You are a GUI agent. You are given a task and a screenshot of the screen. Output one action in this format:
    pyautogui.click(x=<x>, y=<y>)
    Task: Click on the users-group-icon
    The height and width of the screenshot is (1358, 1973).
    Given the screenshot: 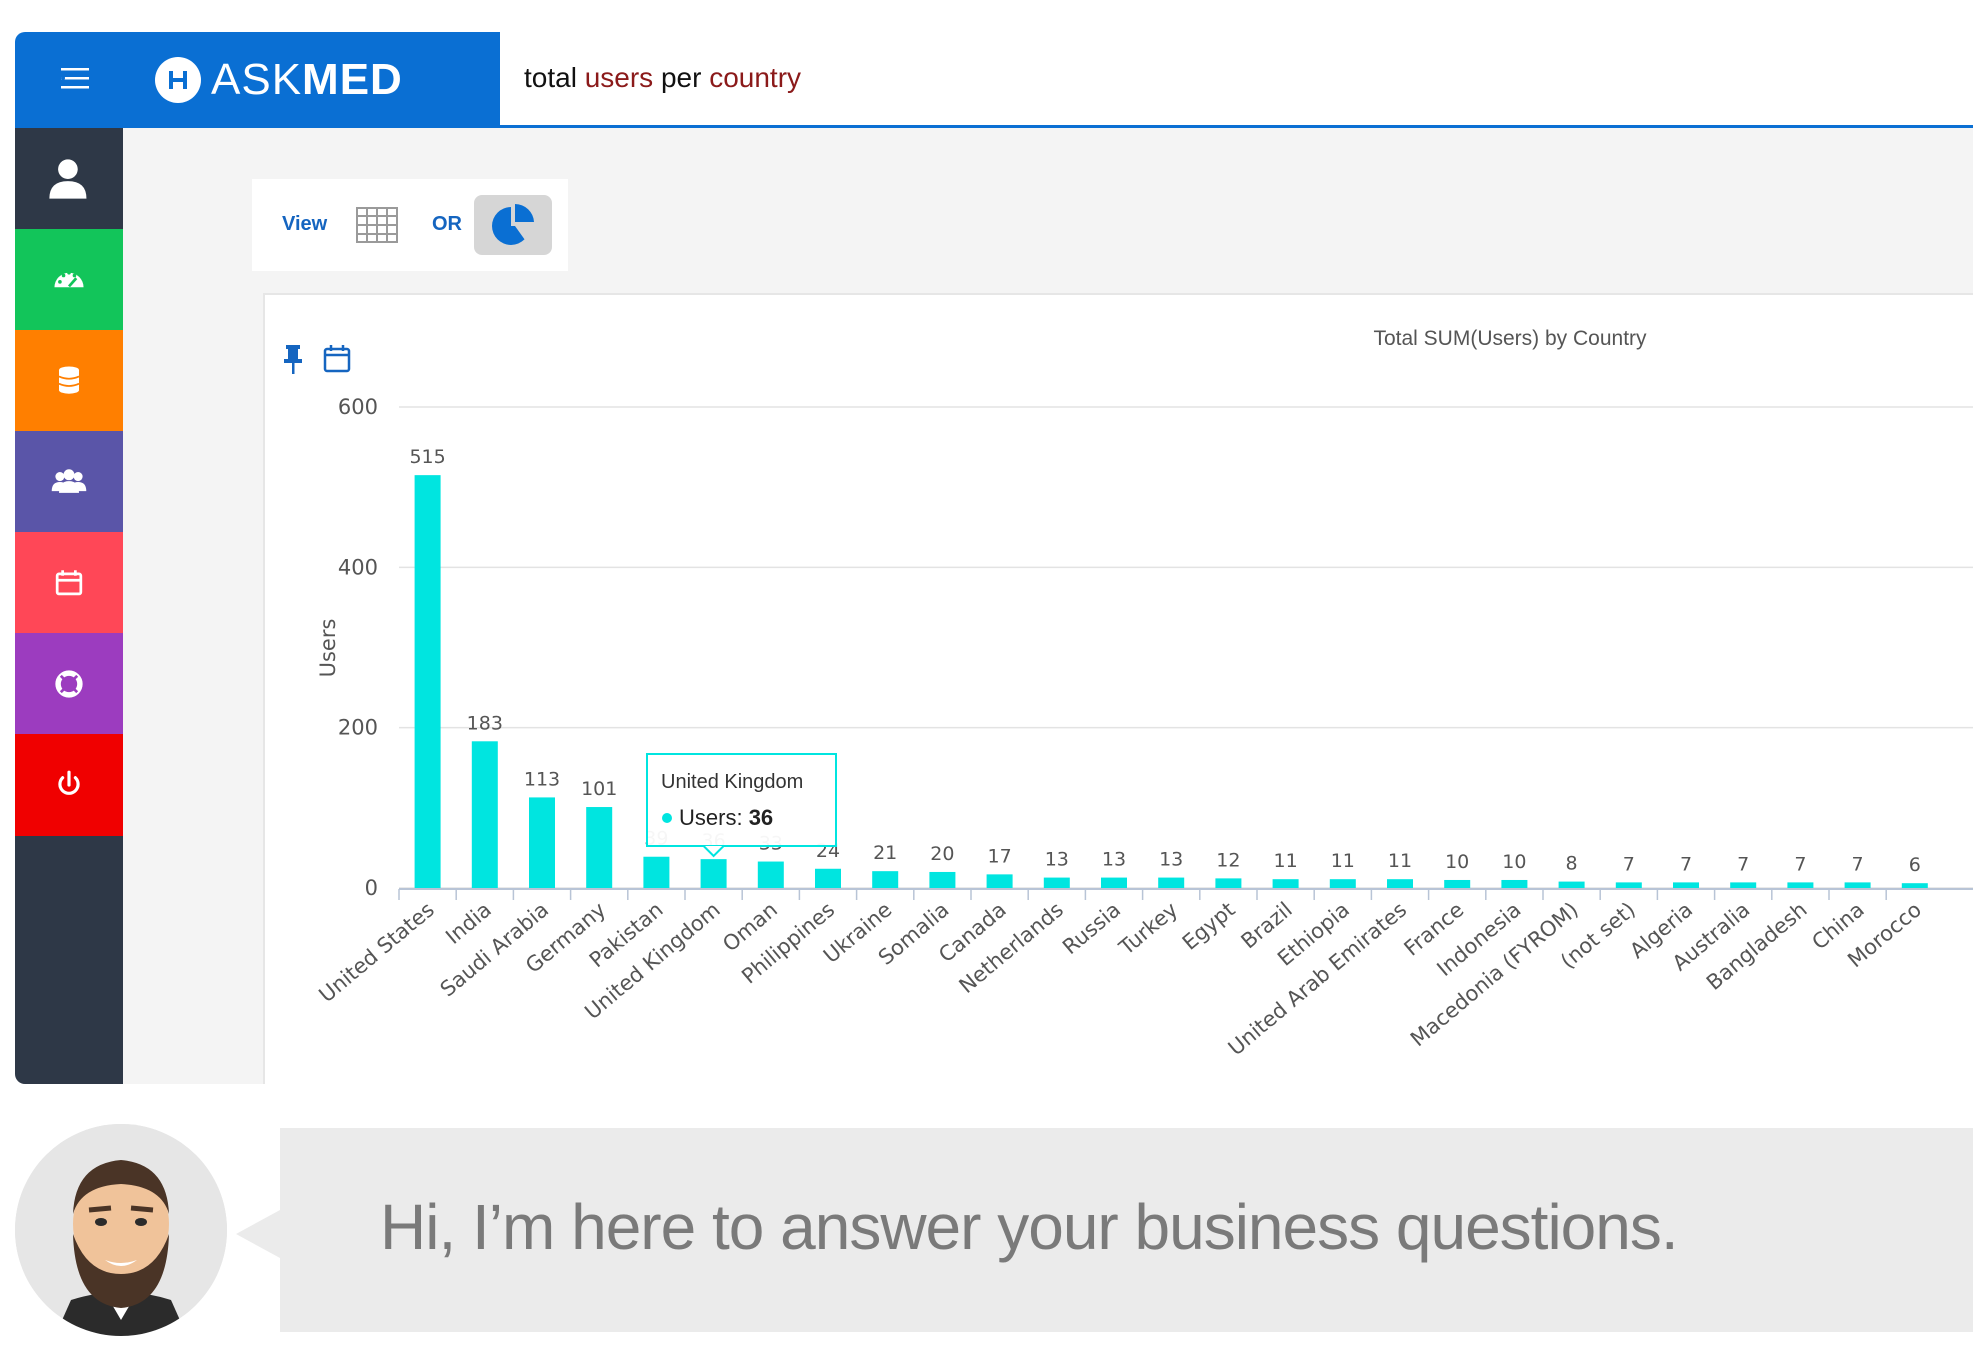 What is the action you would take?
    pyautogui.click(x=69, y=482)
    